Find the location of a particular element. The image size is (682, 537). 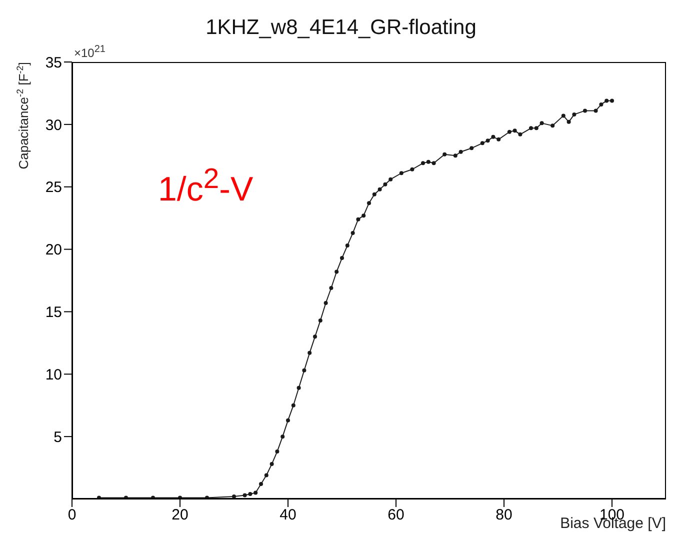

y-tick-label: 35 is located at coordinates (53, 63).